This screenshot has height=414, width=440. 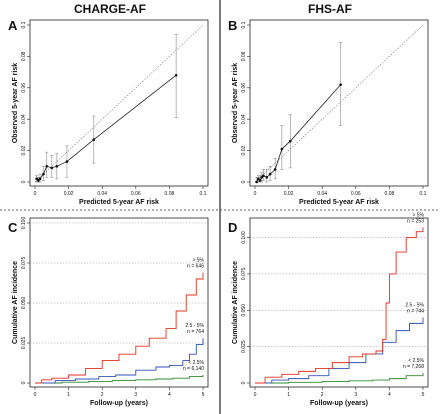 I want to click on series-n-label: n = 7,268, so click(x=413, y=367).